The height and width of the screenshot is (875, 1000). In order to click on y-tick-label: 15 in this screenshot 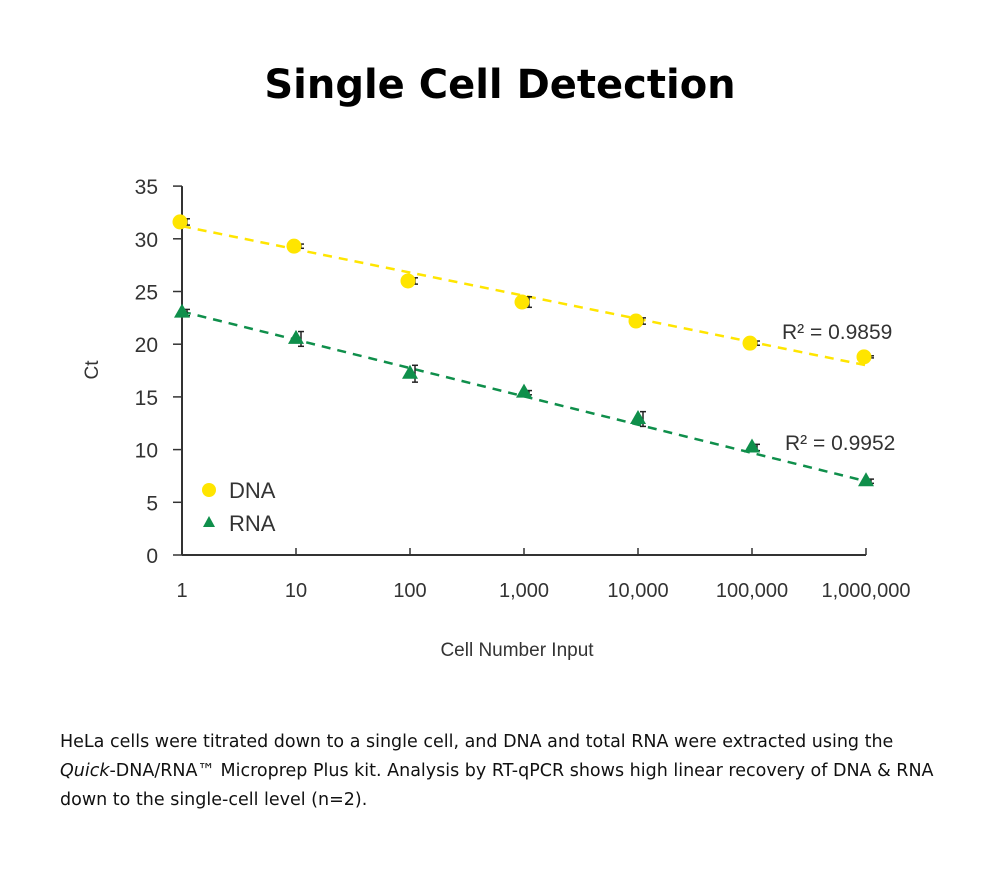, I will do `click(146, 398)`.